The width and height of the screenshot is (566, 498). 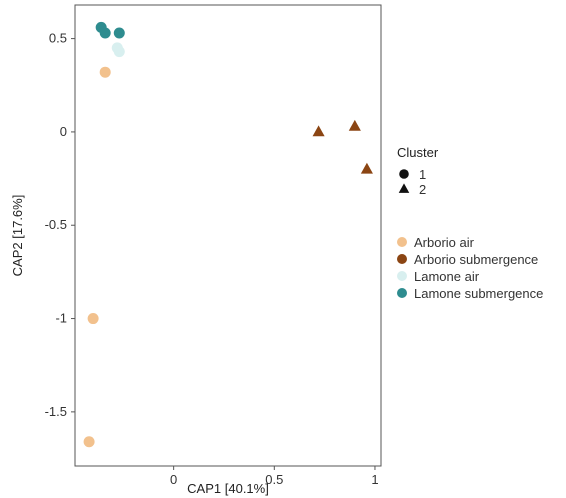 What do you see at coordinates (422, 189) in the screenshot?
I see `cluster-legend-label: 2` at bounding box center [422, 189].